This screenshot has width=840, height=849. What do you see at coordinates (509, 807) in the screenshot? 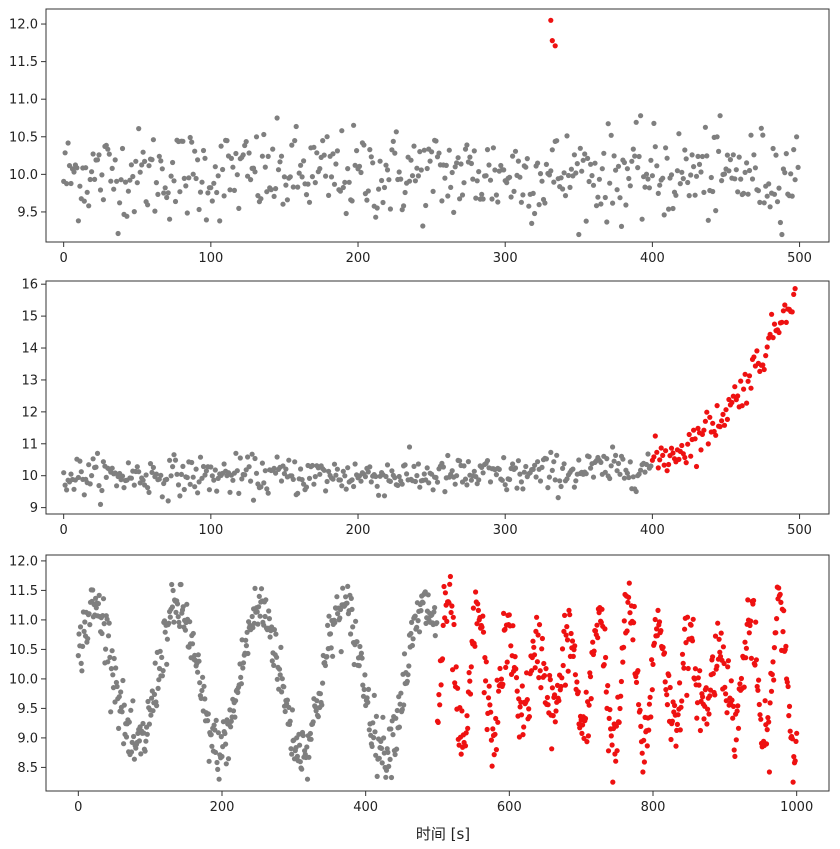
I see `x-tick-label: 600` at bounding box center [509, 807].